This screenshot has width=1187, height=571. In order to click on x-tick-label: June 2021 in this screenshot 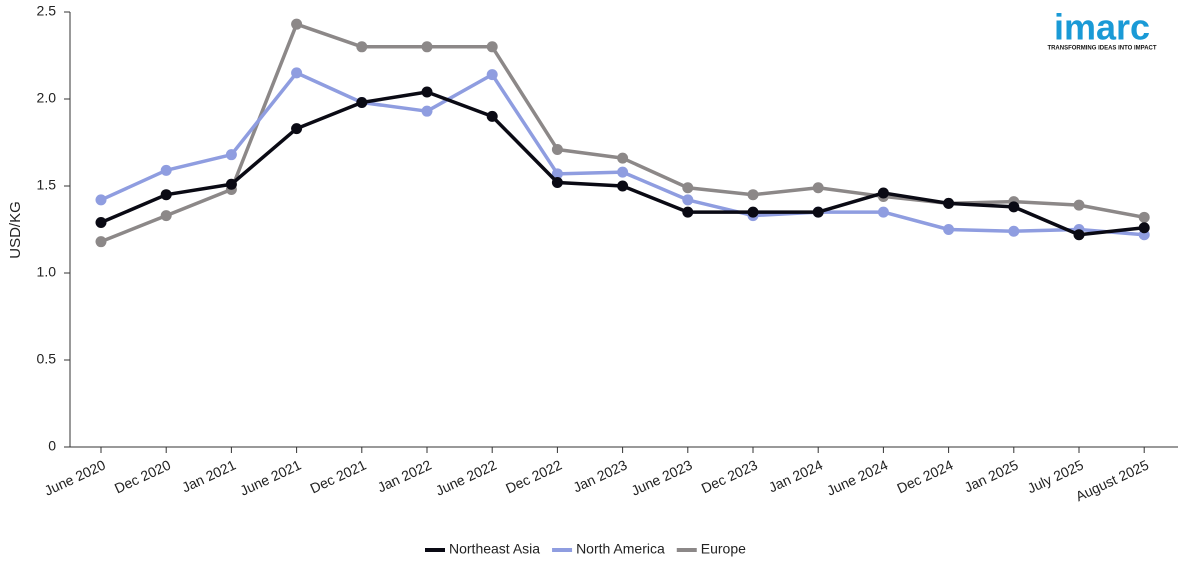, I will do `click(270, 477)`.